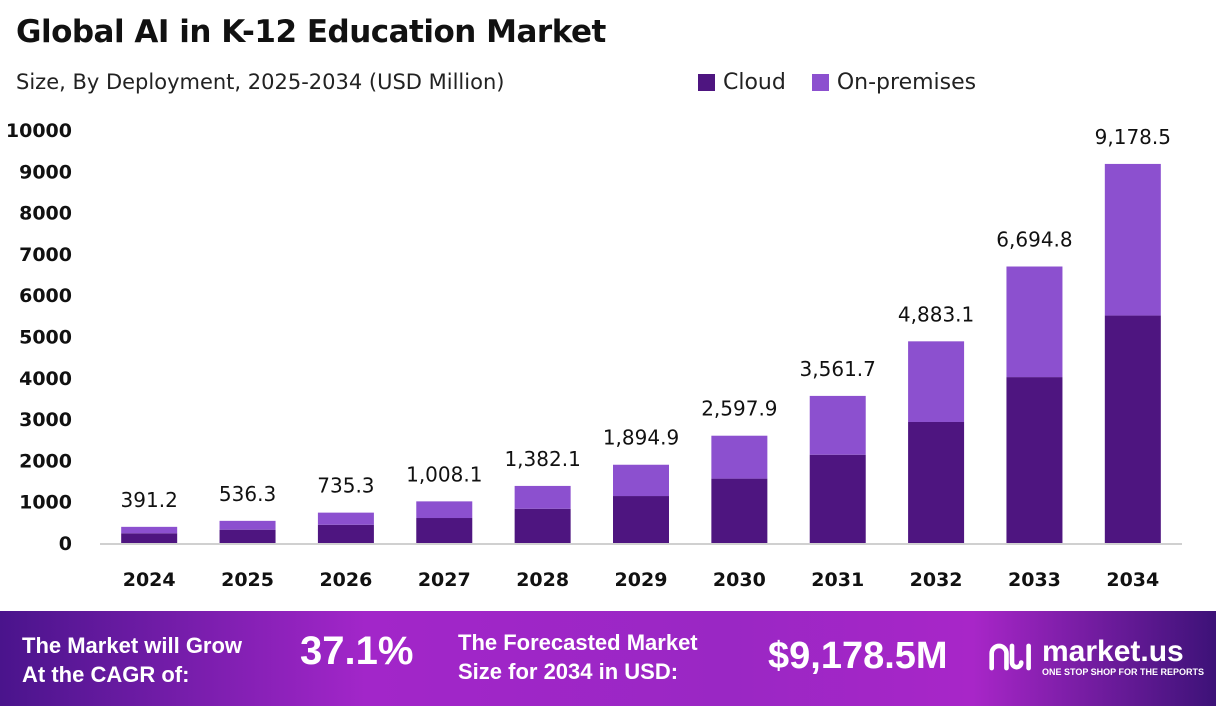  I want to click on legend-swatch-on-premises, so click(820, 82).